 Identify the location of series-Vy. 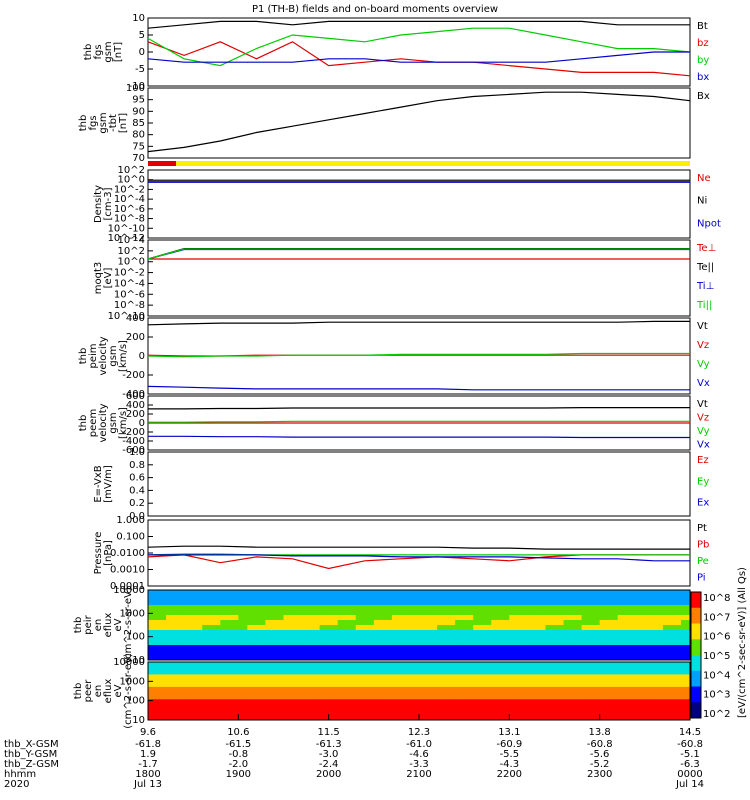
(419, 421).